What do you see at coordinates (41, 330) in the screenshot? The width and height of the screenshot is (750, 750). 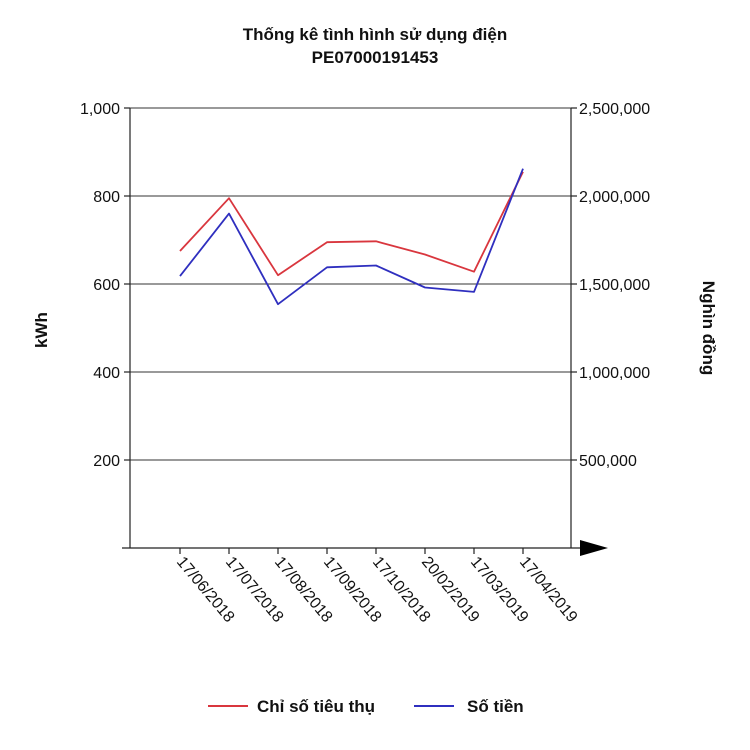 I see `y-axis-left-label: kWh` at bounding box center [41, 330].